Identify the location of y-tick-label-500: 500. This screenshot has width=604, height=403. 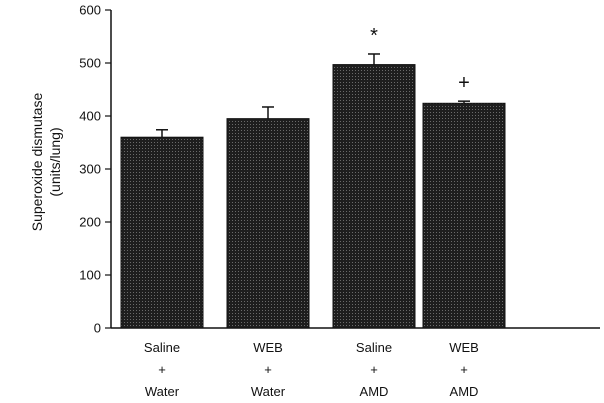
(90, 63).